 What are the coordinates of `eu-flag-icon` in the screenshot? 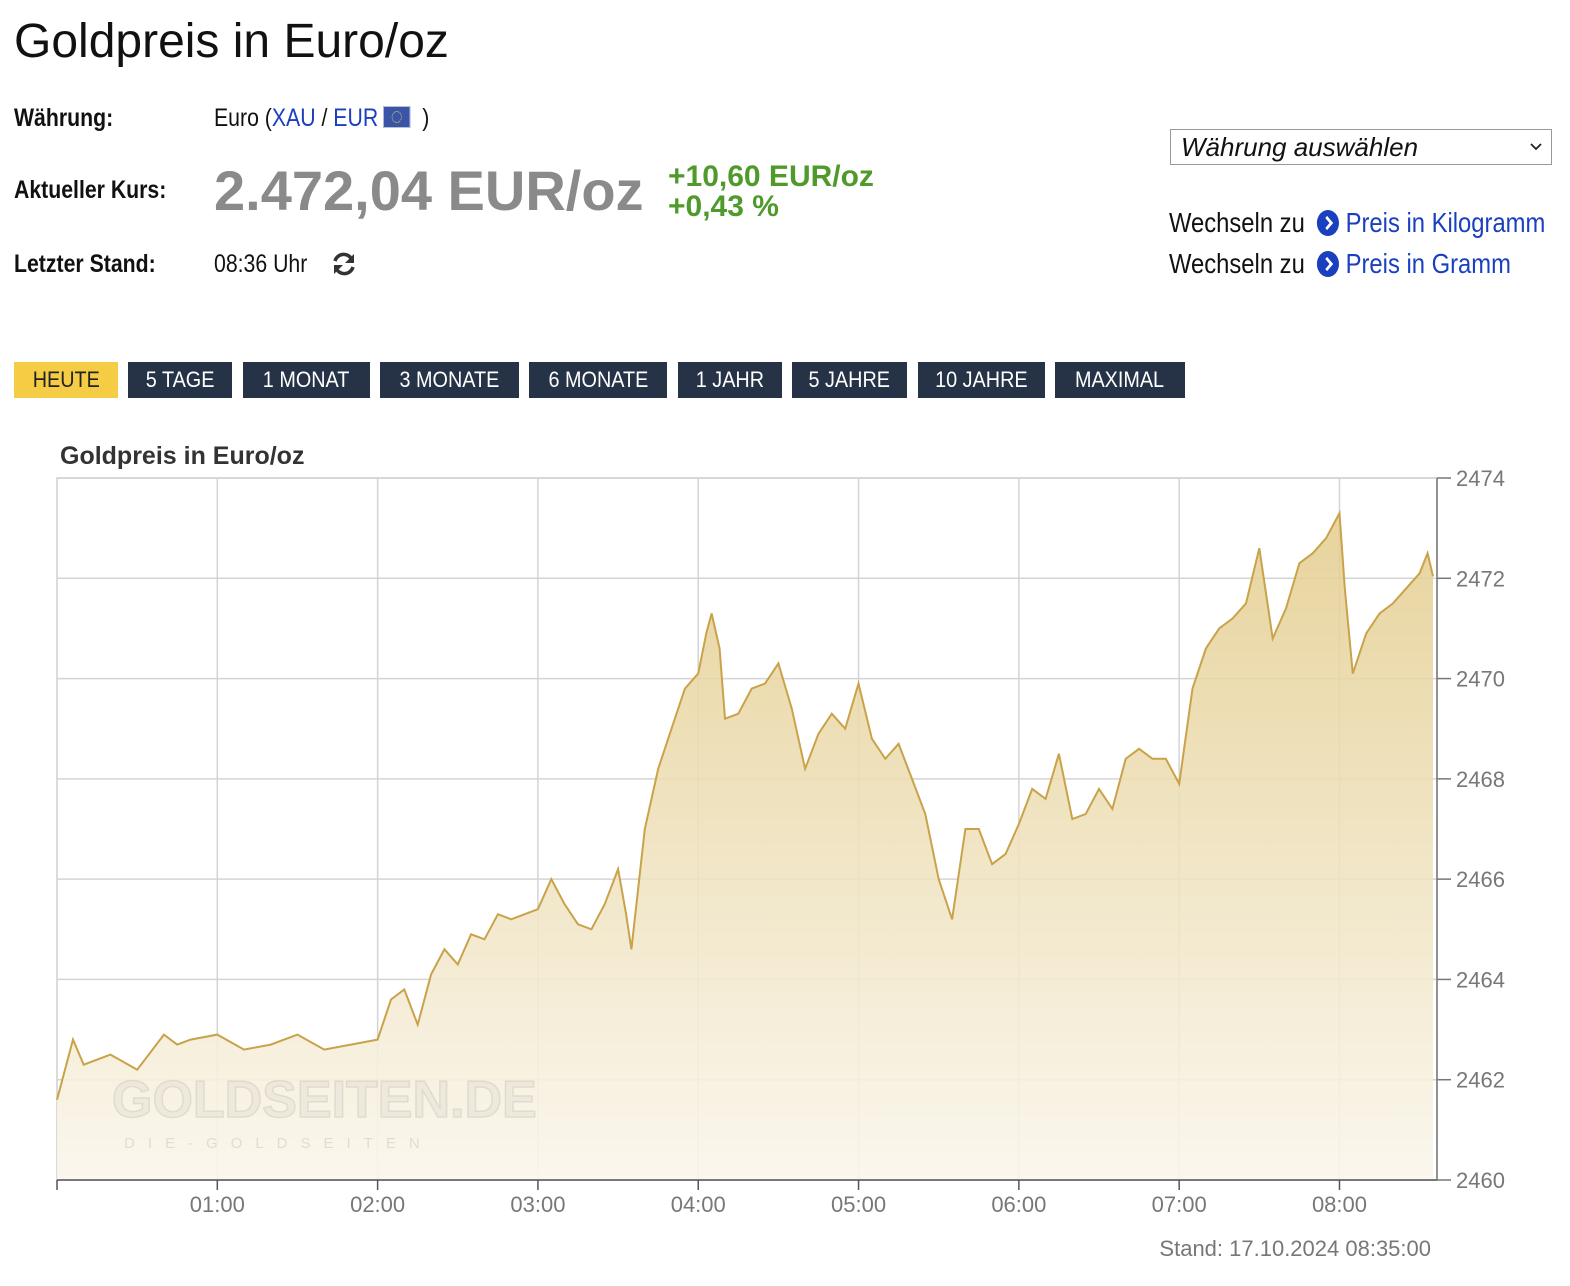 It's located at (397, 117).